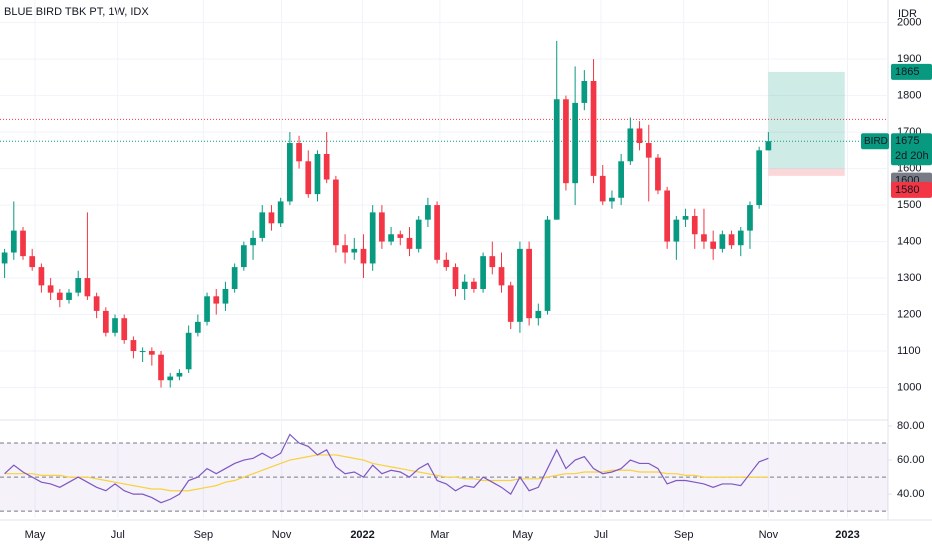  I want to click on y-tick-label: 1000, so click(909, 387).